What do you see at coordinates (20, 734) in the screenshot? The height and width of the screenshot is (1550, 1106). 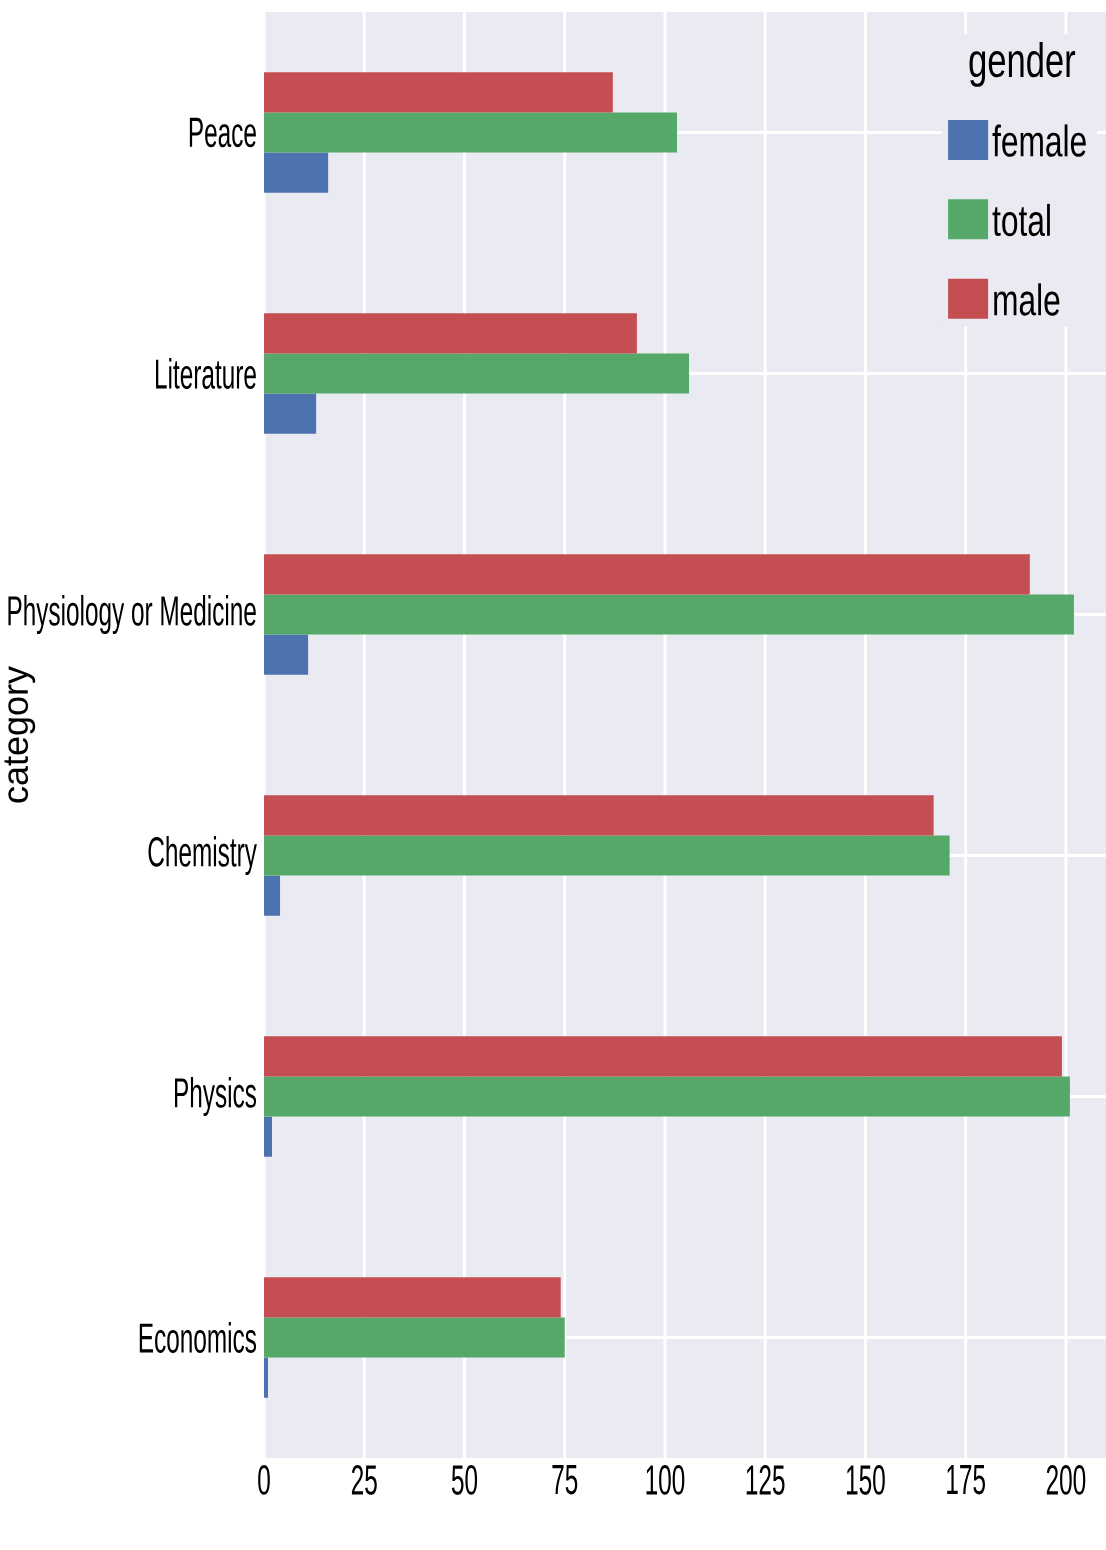 I see `y-axis-title: category` at bounding box center [20, 734].